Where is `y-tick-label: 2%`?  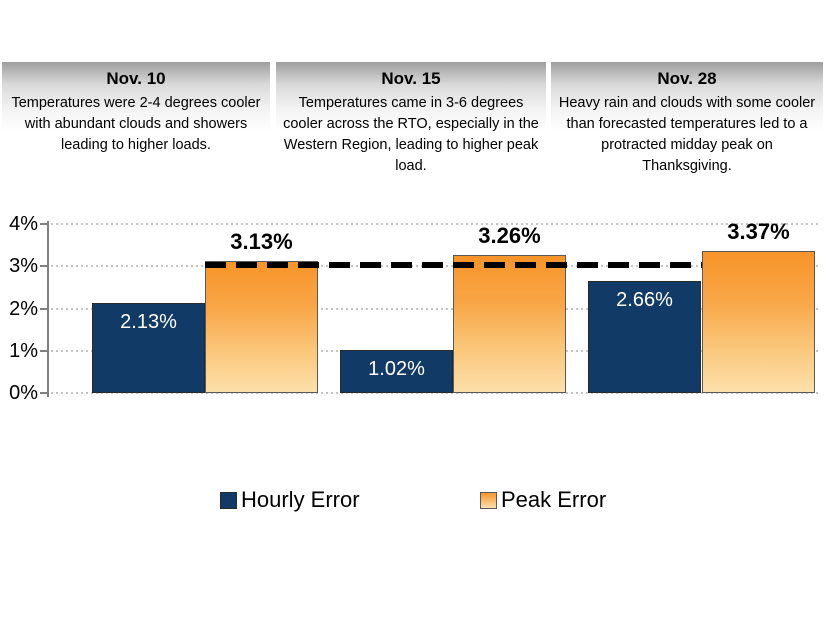
y-tick-label: 2% is located at coordinates (23, 309).